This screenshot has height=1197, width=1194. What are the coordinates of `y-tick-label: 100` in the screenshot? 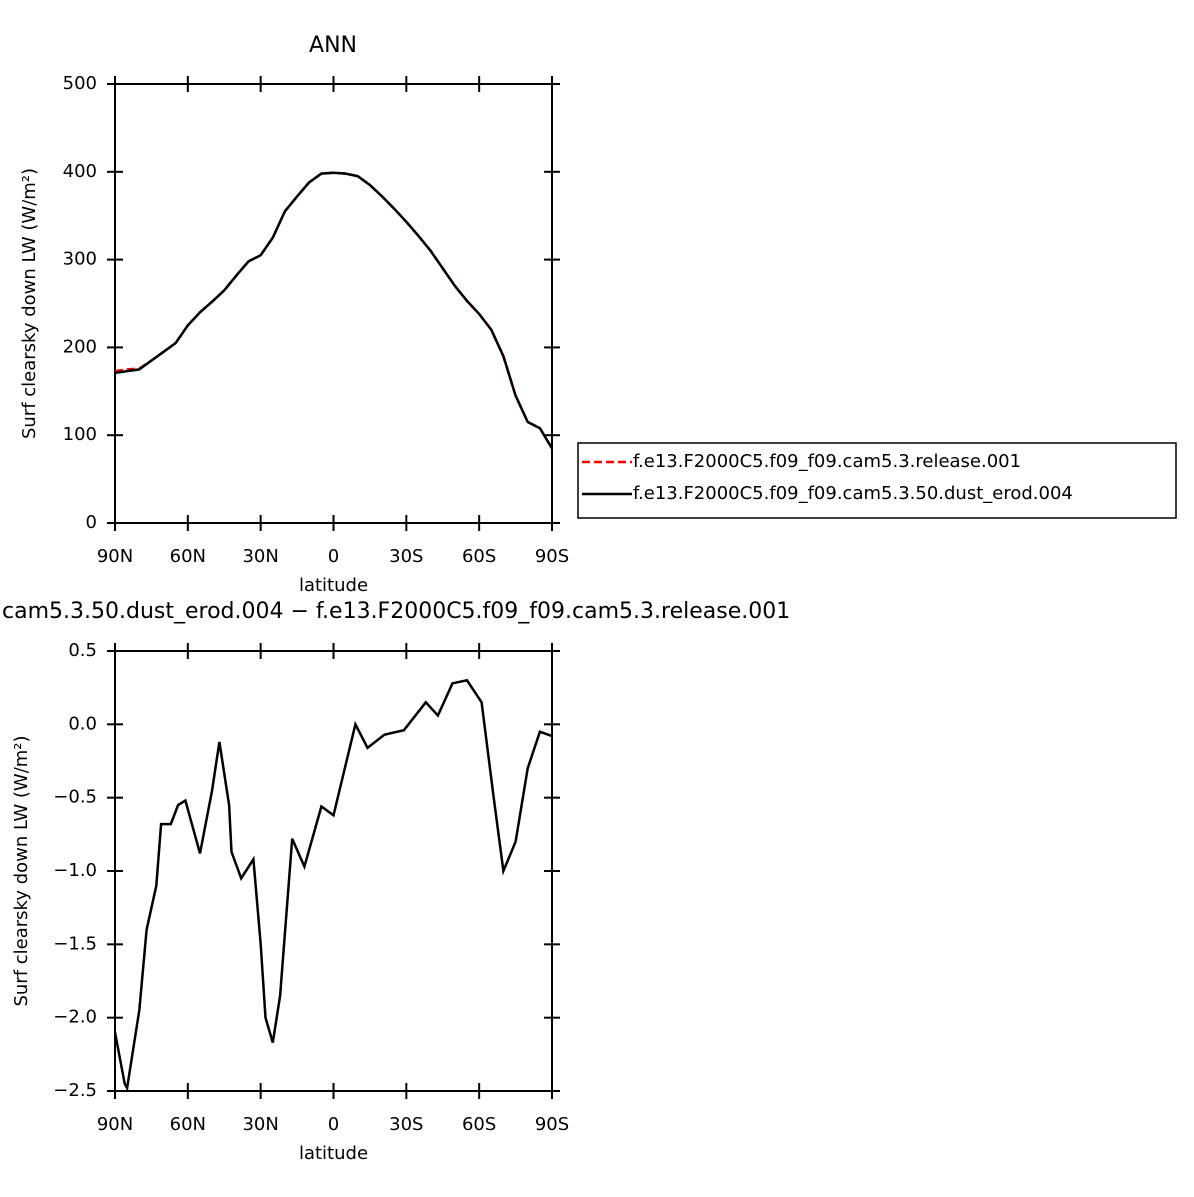 It's located at (80, 434).